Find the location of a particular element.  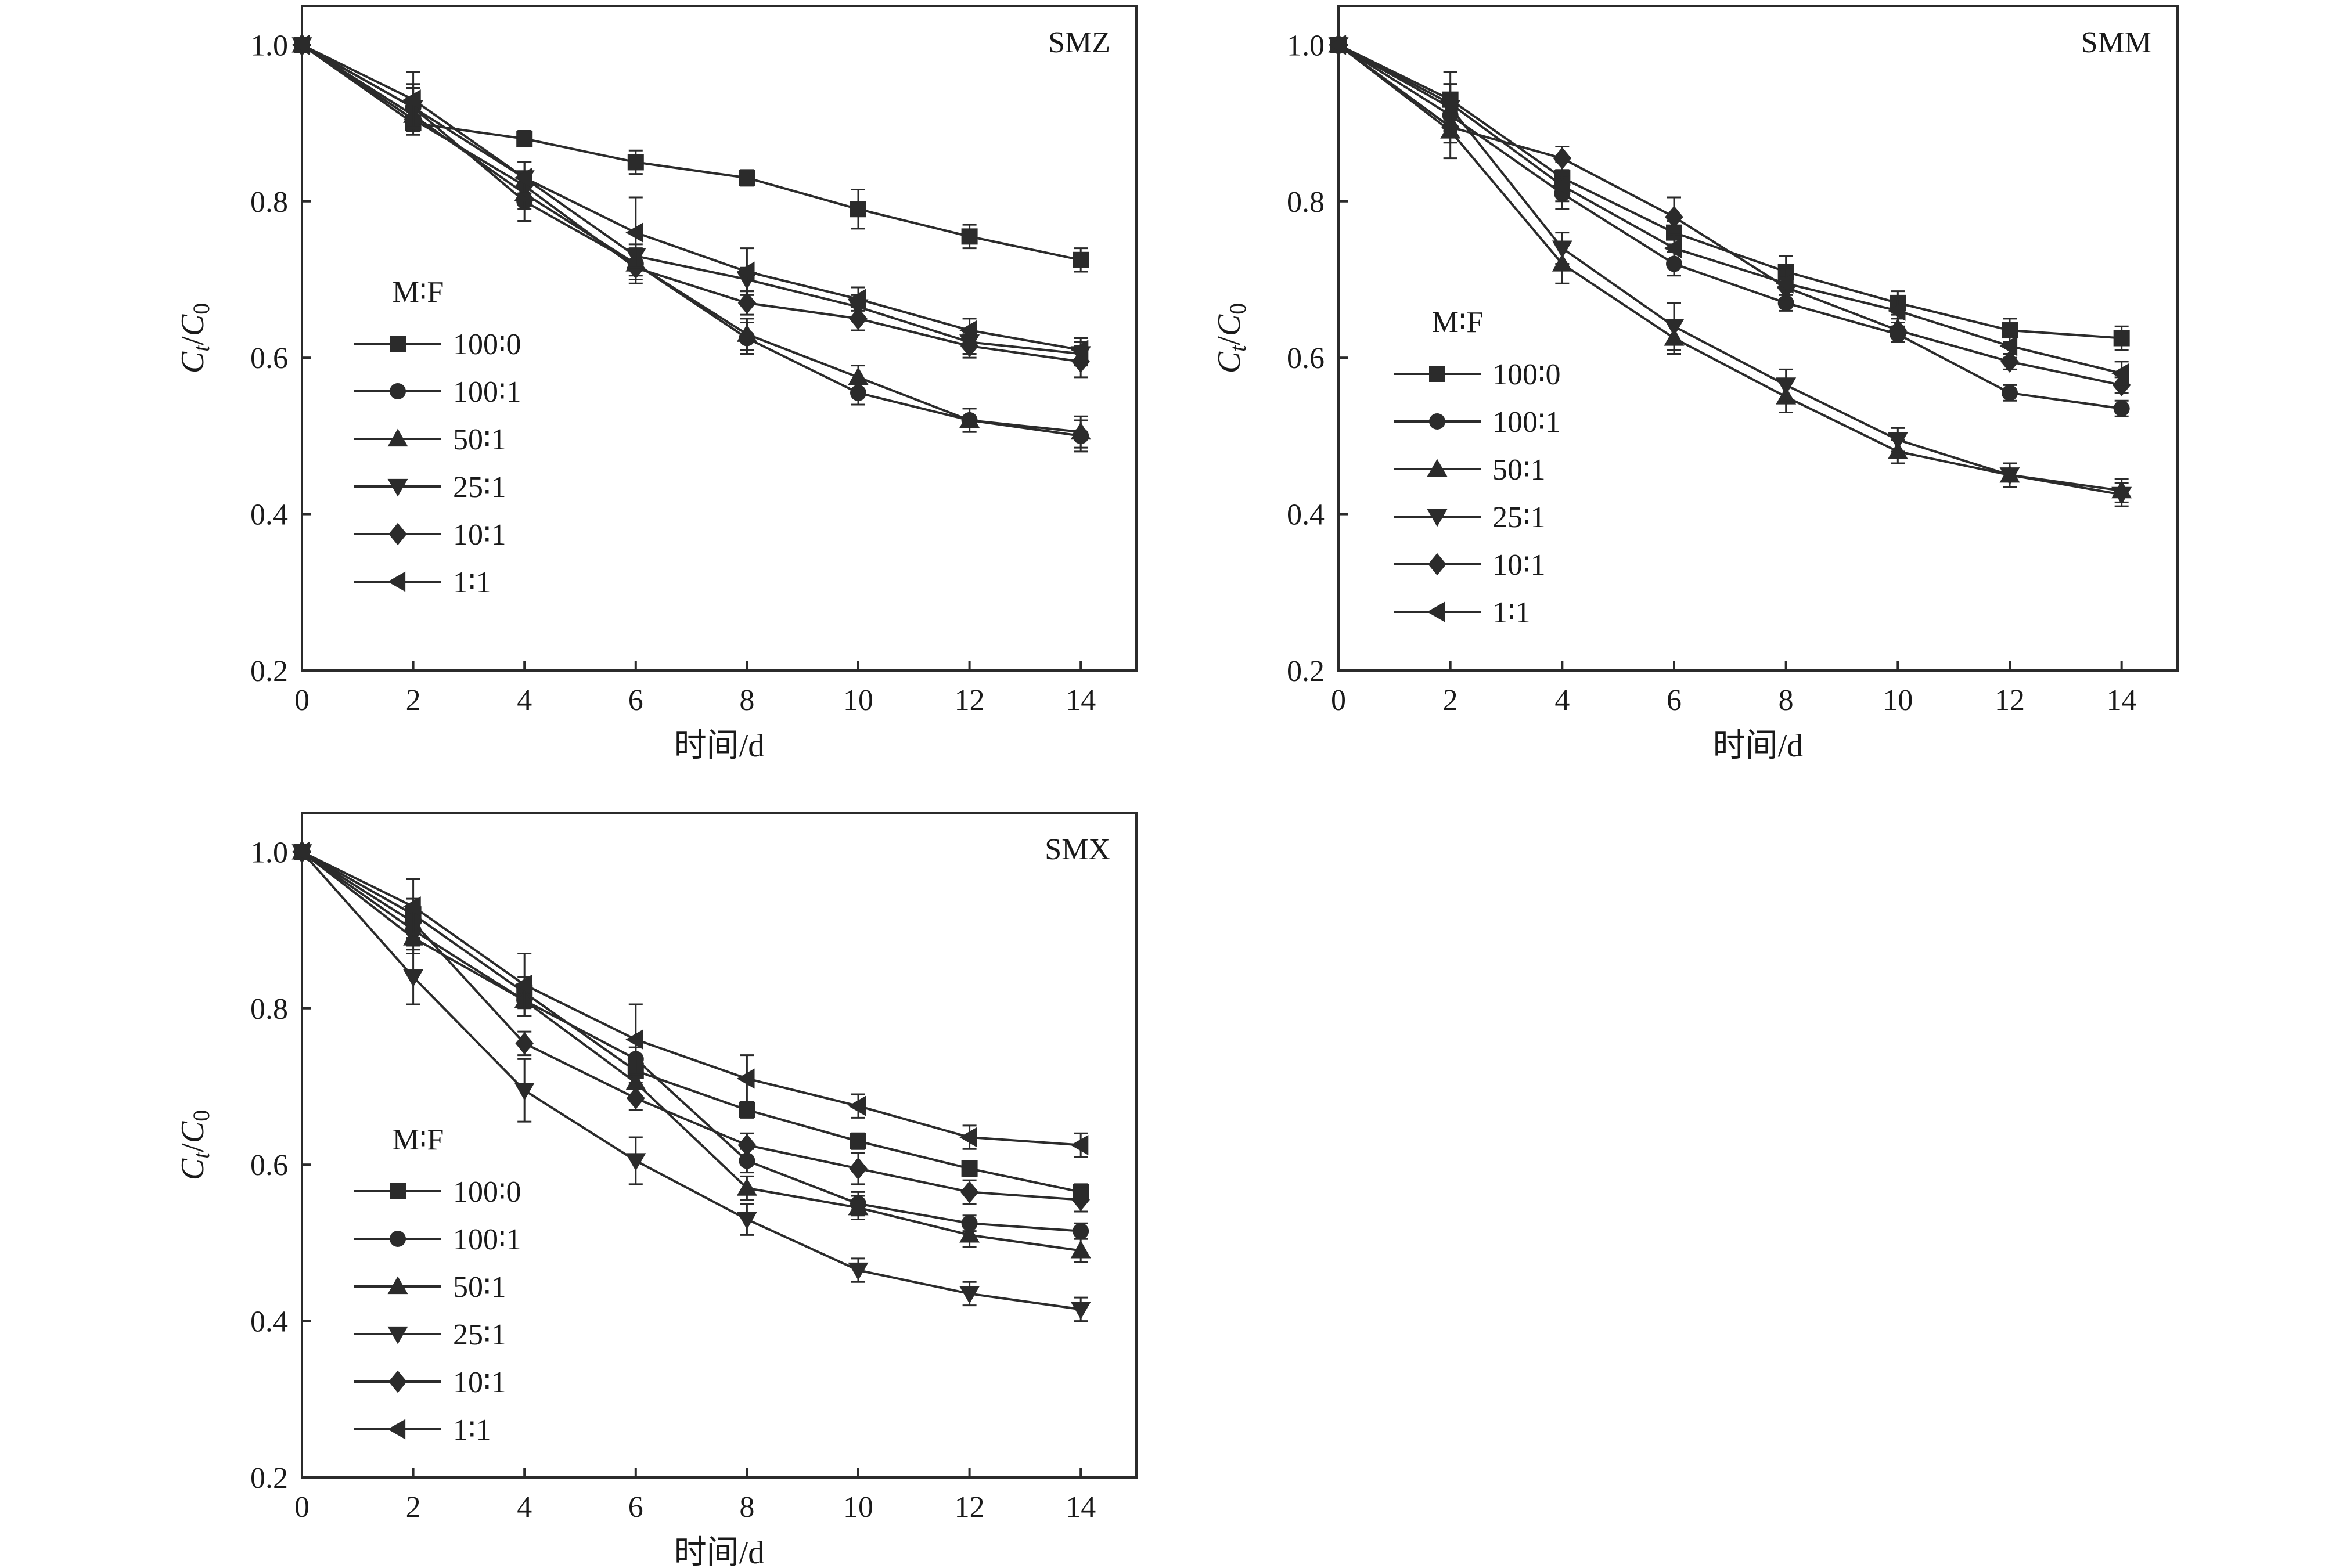

y-axis-title: Ct/C0 is located at coordinates (194, 338).